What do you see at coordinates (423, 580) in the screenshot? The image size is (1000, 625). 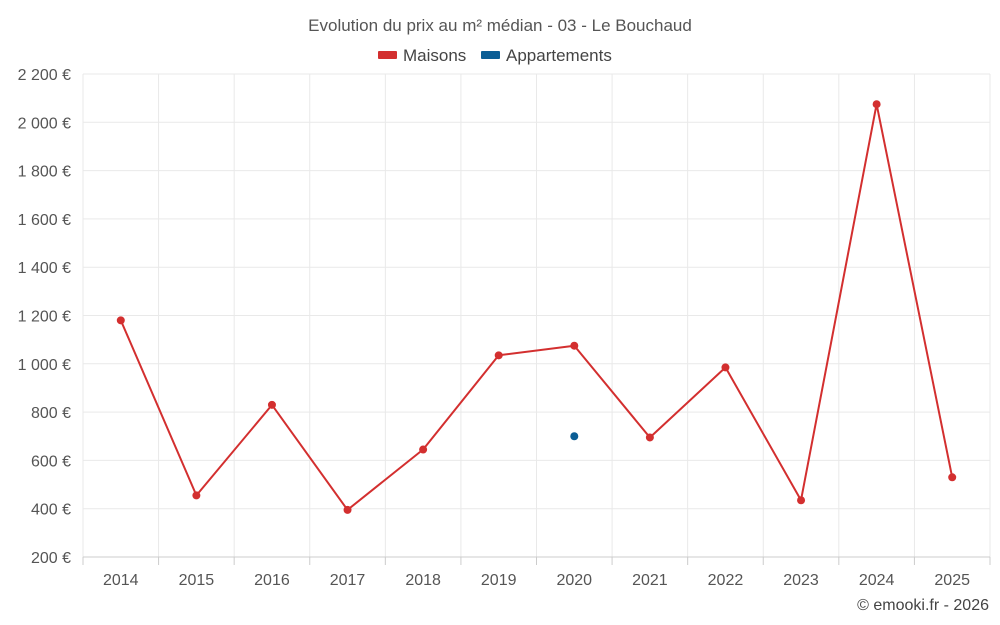 I see `x-tick-label: 2018` at bounding box center [423, 580].